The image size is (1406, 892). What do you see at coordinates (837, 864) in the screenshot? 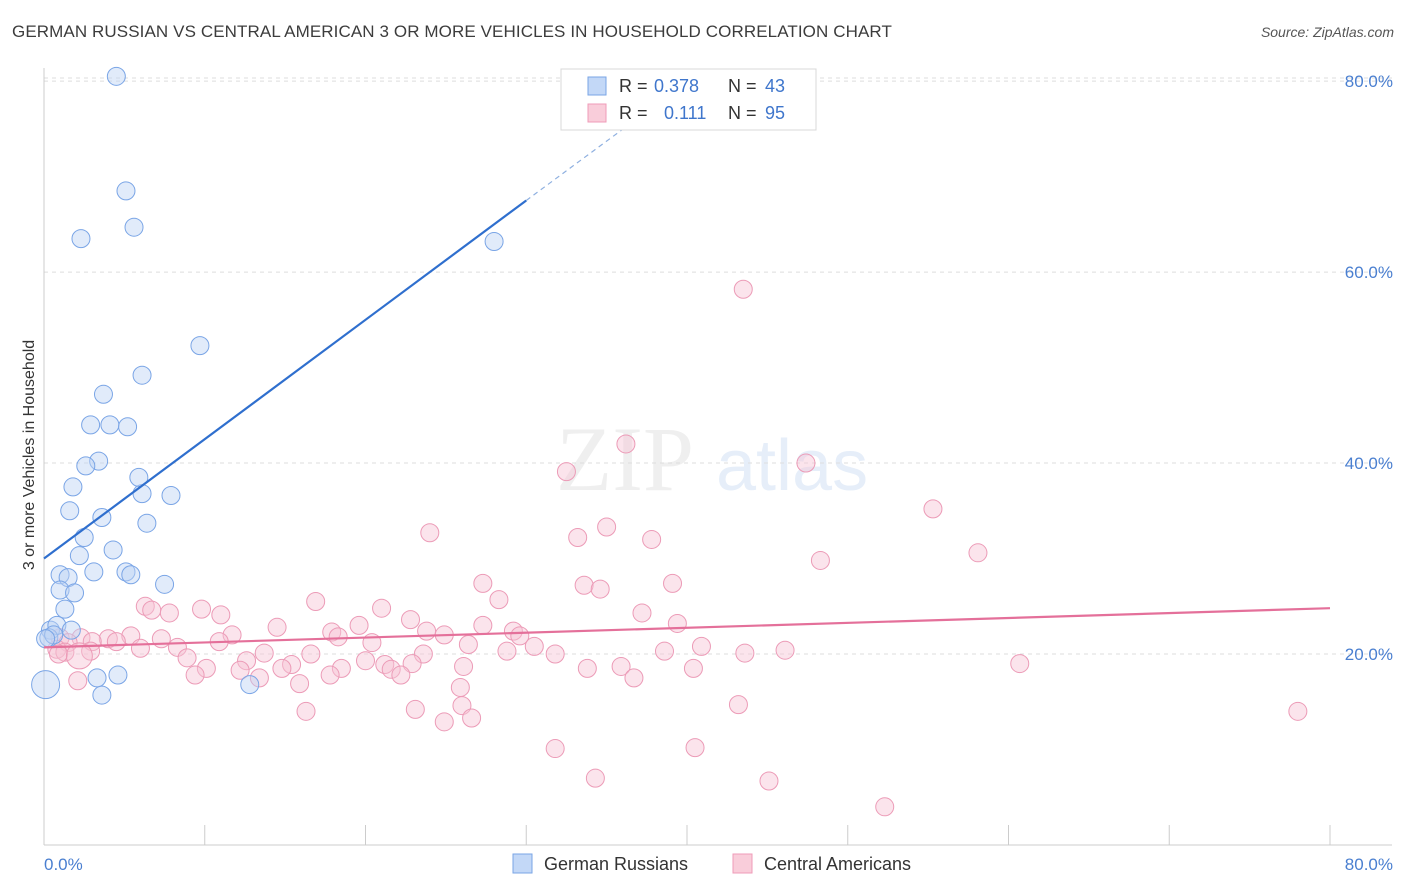
I see `bottom-legend-label-central-americans: Central Americans` at bounding box center [837, 864].